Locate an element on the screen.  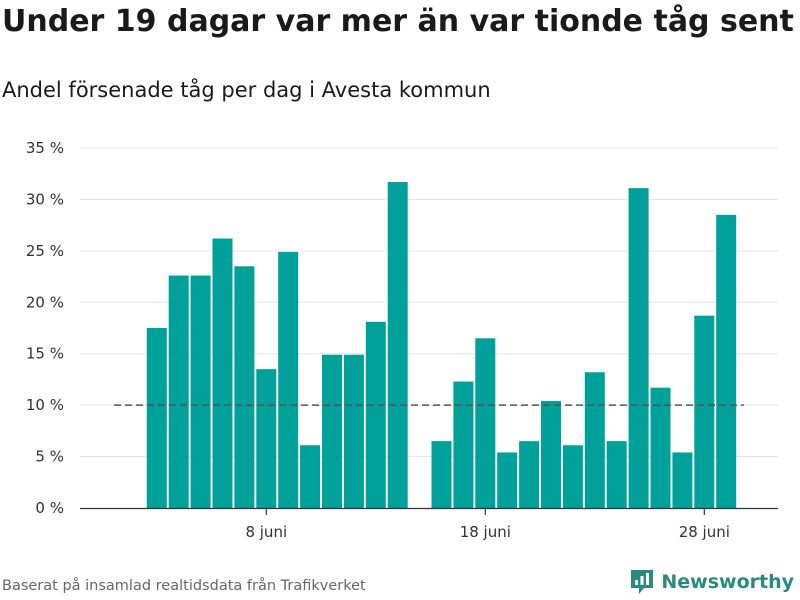
x-tick-labels: 8 juni 18 juni 28 juni is located at coordinates (487, 532).